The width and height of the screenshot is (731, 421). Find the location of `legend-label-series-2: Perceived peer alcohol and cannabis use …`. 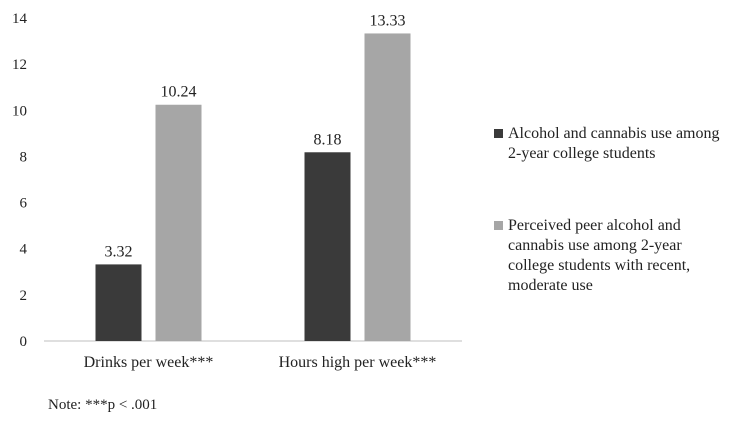

legend-label-series-2: Perceived peer alcohol and cannabis use … is located at coordinates (599, 255).